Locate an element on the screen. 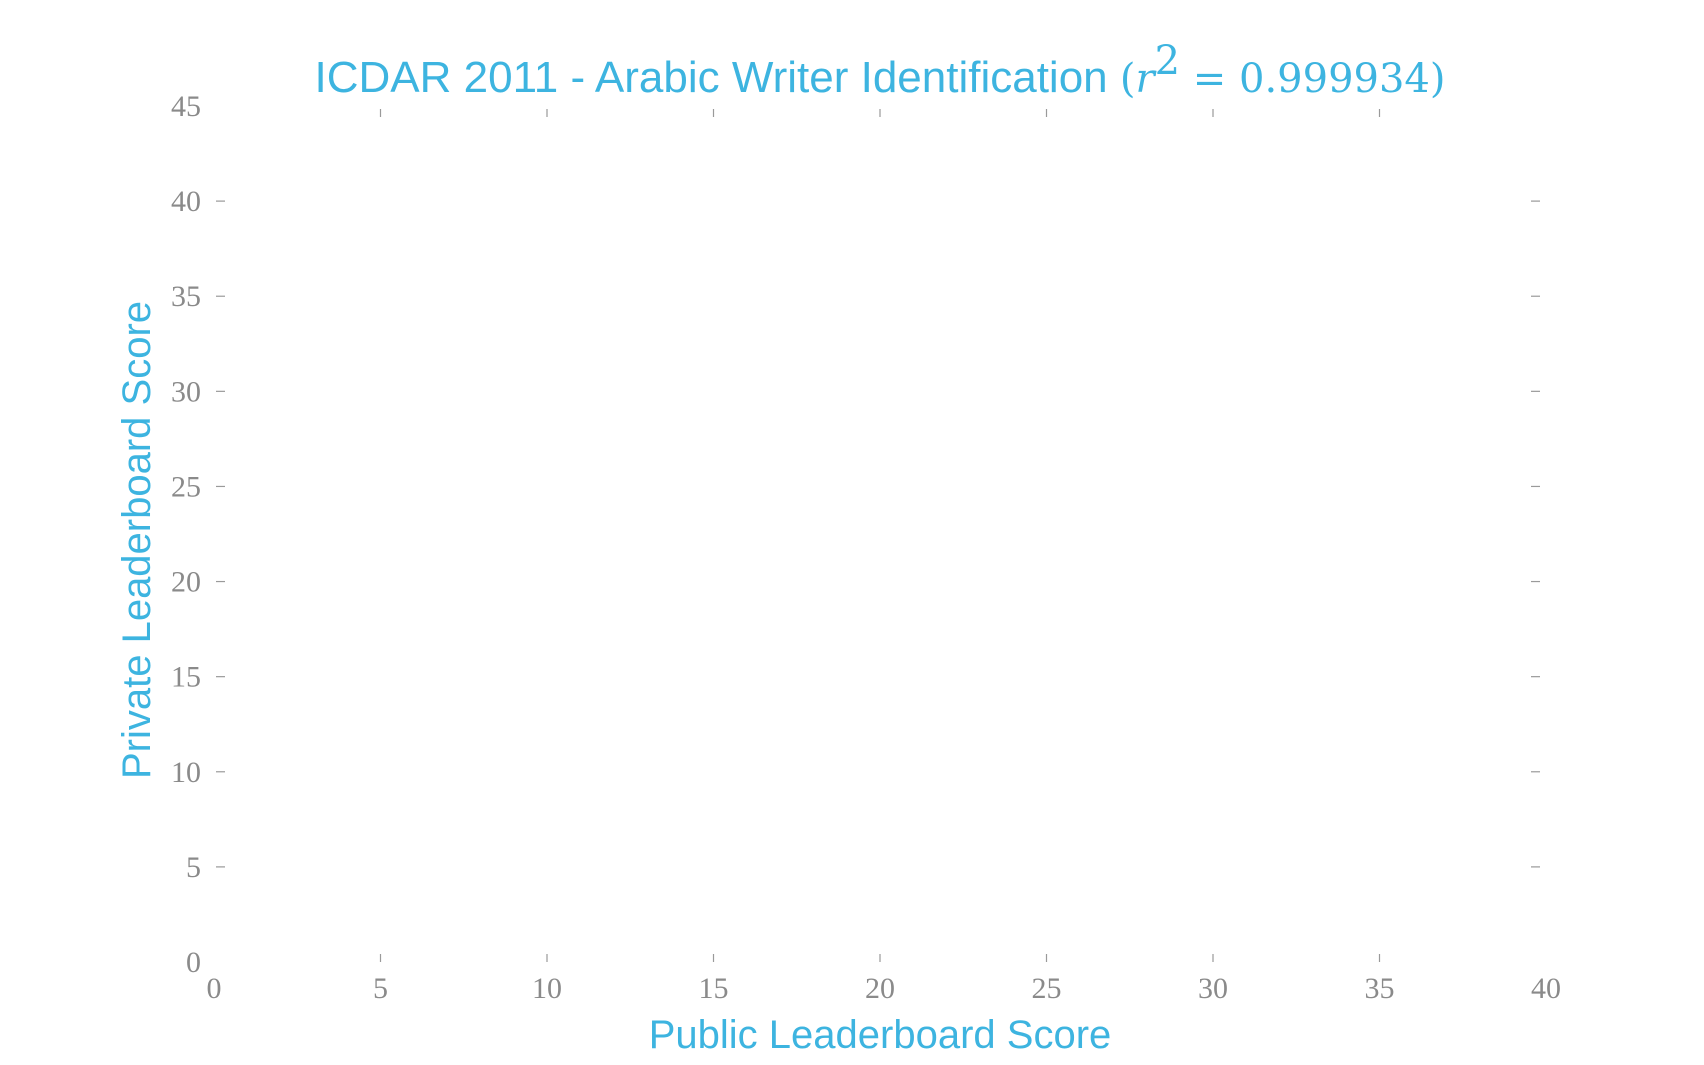 This screenshot has height=1065, width=1704. x-tick-label: 20 is located at coordinates (880, 988).